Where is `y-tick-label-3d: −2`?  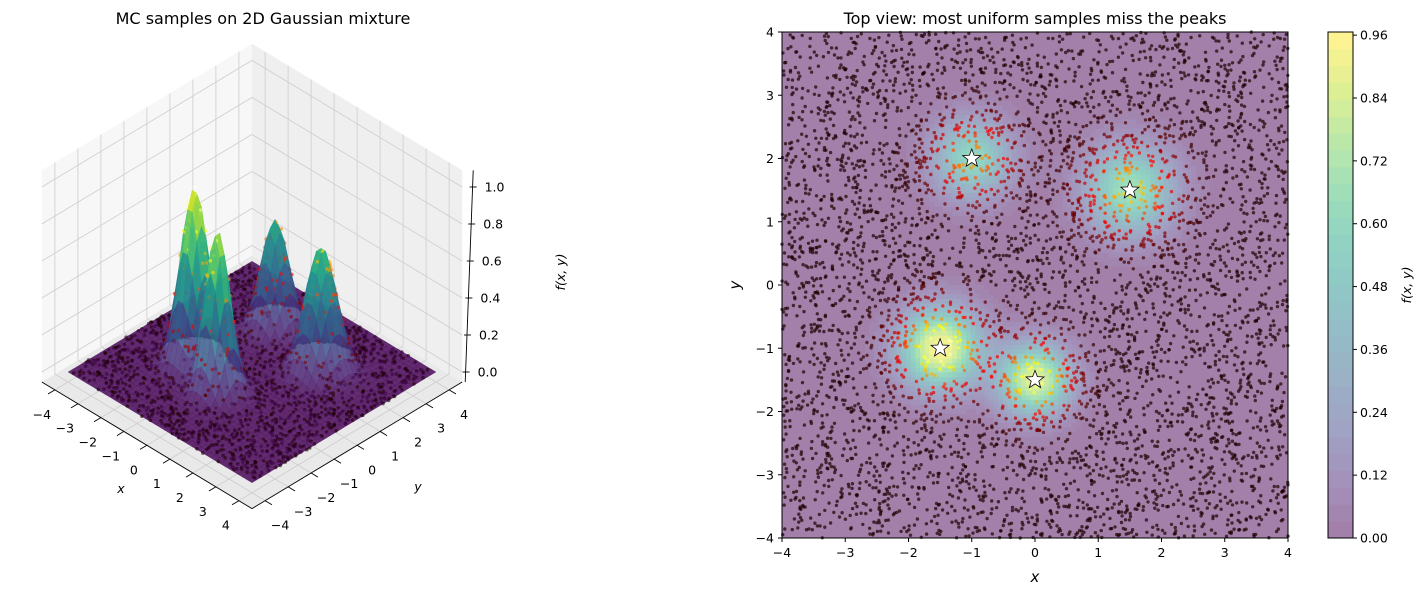 y-tick-label-3d: −2 is located at coordinates (326, 497).